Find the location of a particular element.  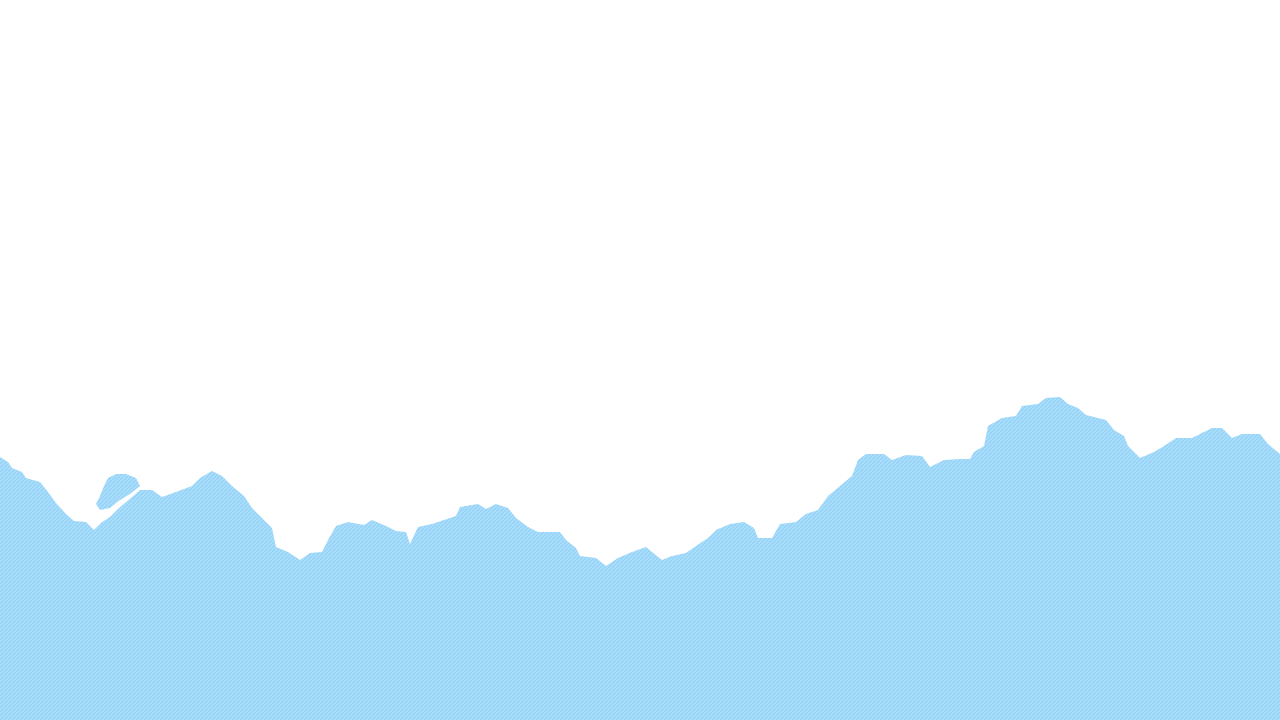

floating-cloud-island is located at coordinates (118, 492).